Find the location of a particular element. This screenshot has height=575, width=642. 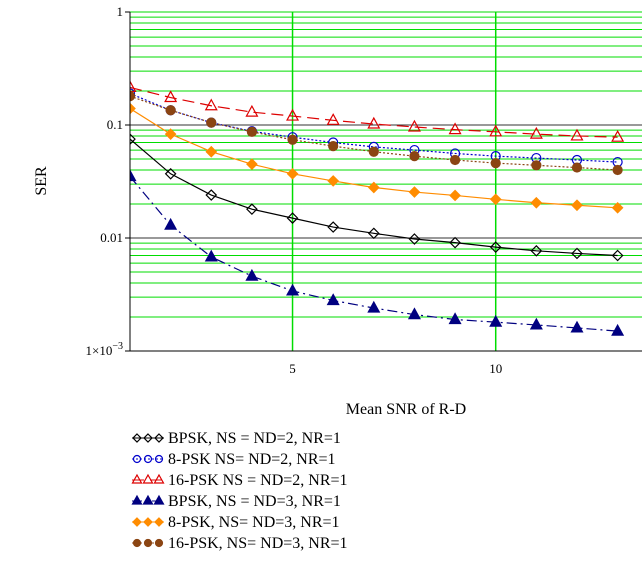

legend-item: 16-PSK, NS= ND=3, NR=1 is located at coordinates (240, 543).